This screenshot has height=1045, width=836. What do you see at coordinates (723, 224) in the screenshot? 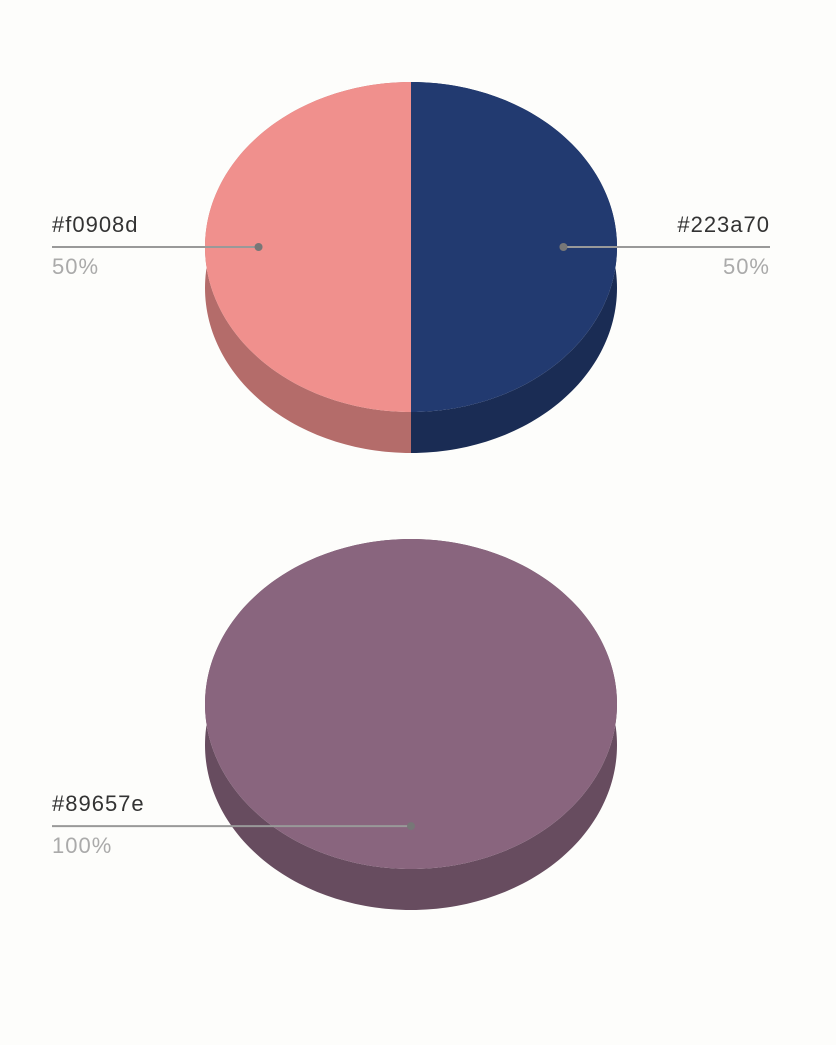
I see `slice-label: #223a70` at bounding box center [723, 224].